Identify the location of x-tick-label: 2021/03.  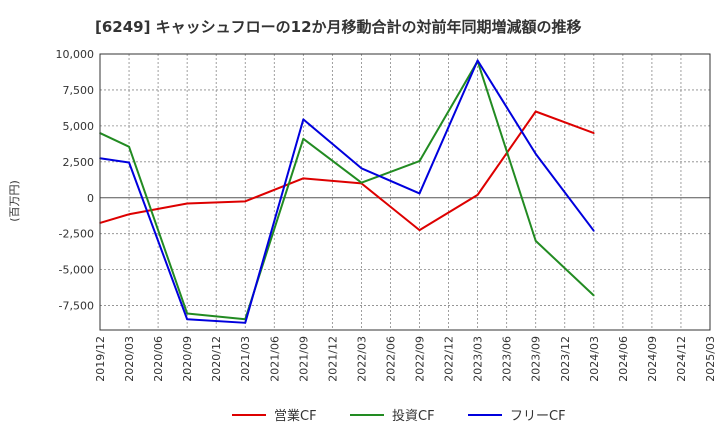
(245, 359).